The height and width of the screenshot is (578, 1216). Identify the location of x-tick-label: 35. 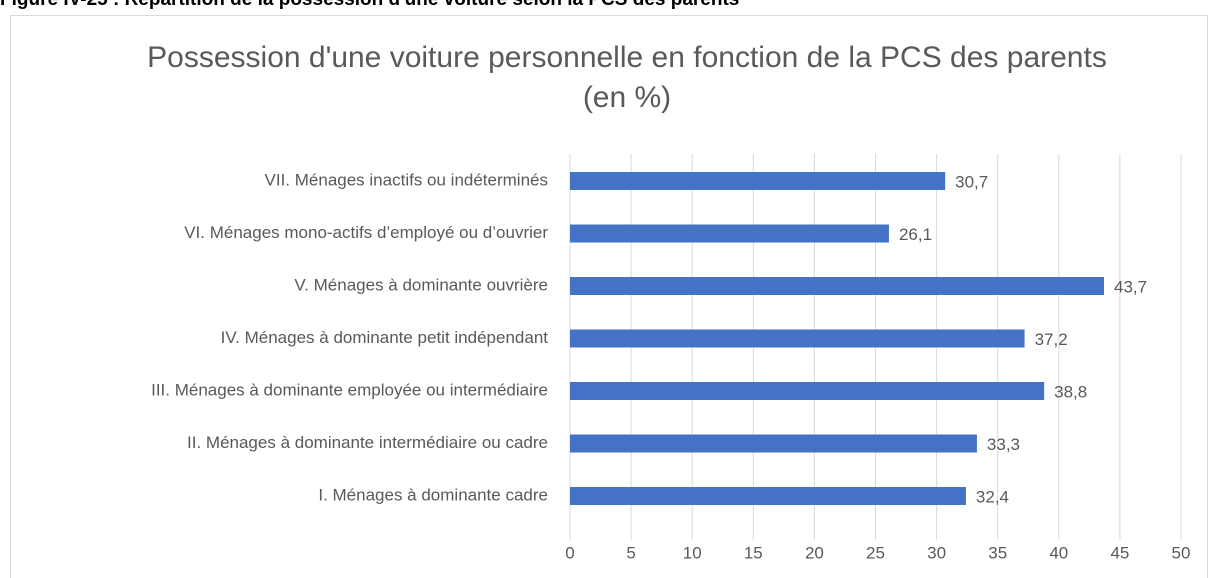
(997, 552).